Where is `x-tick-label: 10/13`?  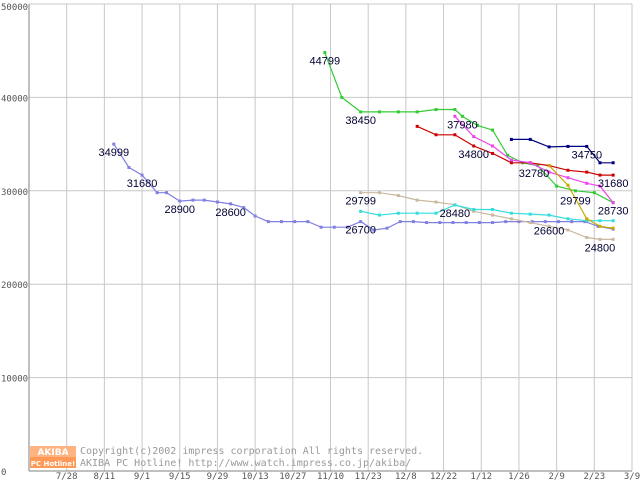 x-tick-label: 10/13 is located at coordinates (255, 476).